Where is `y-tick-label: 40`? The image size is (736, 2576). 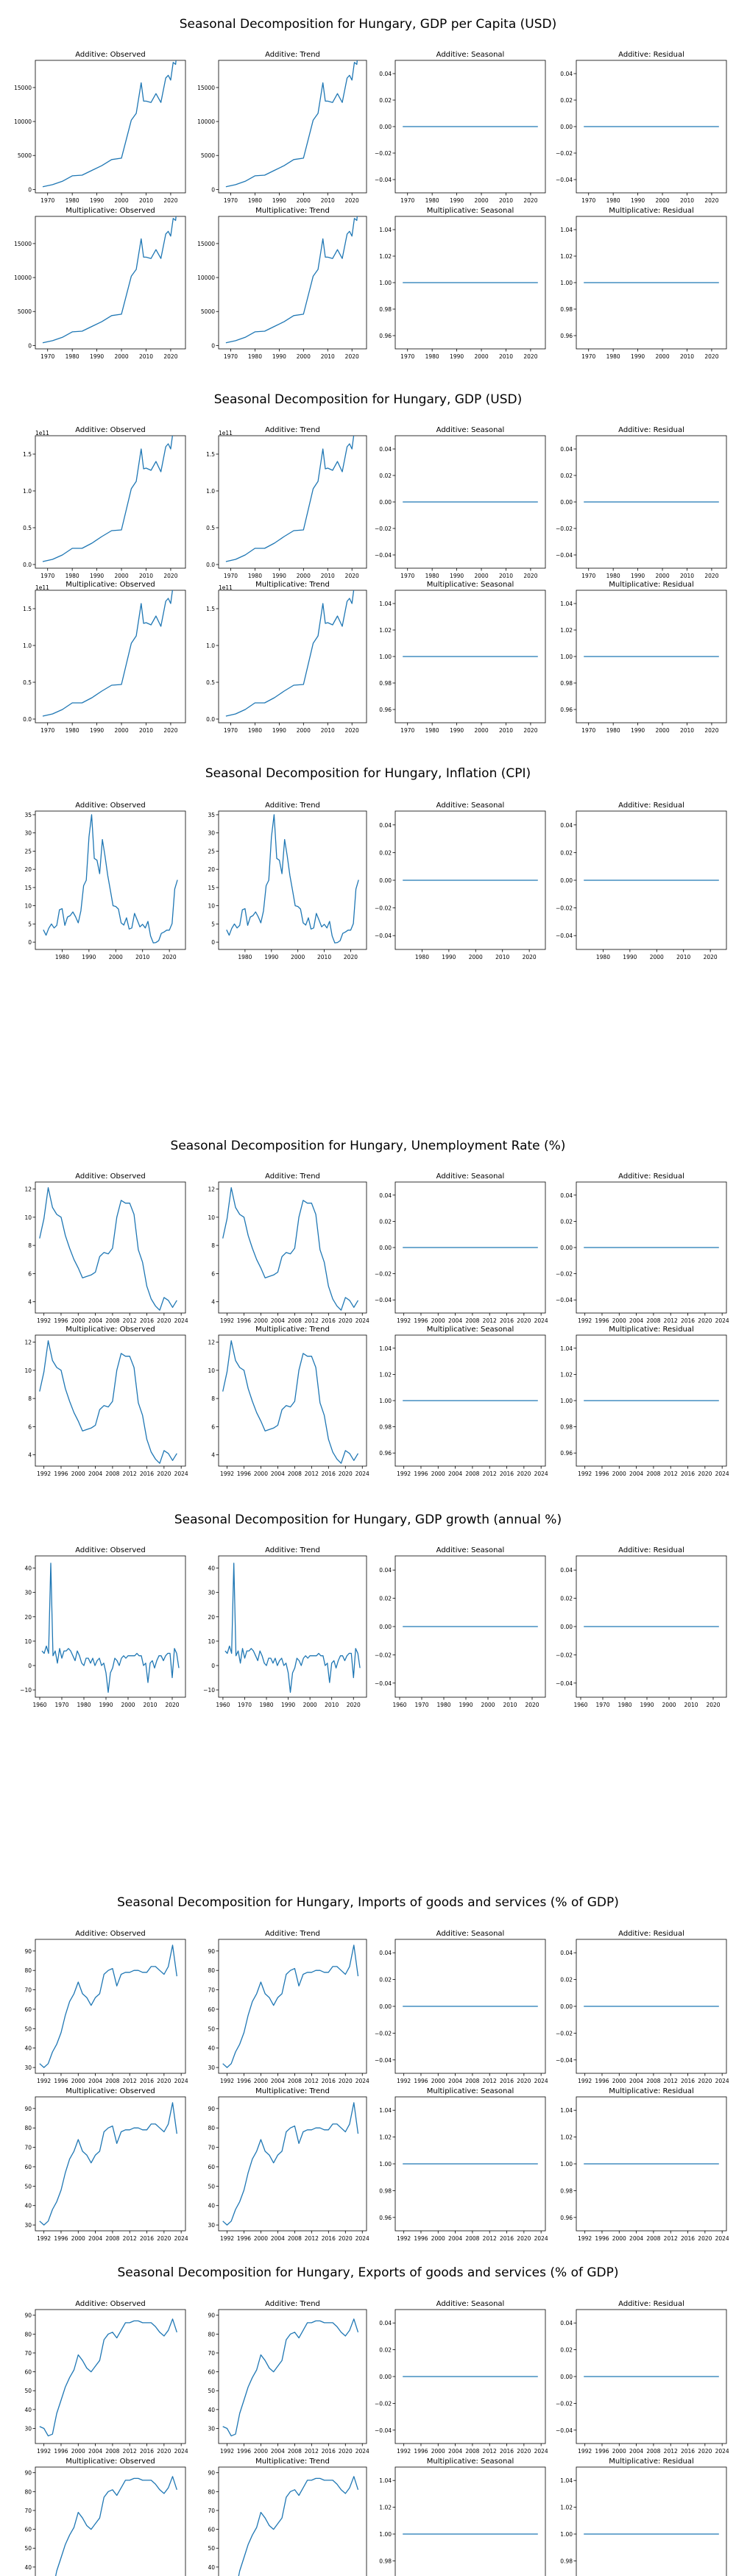
y-tick-label: 40 is located at coordinates (211, 2048).